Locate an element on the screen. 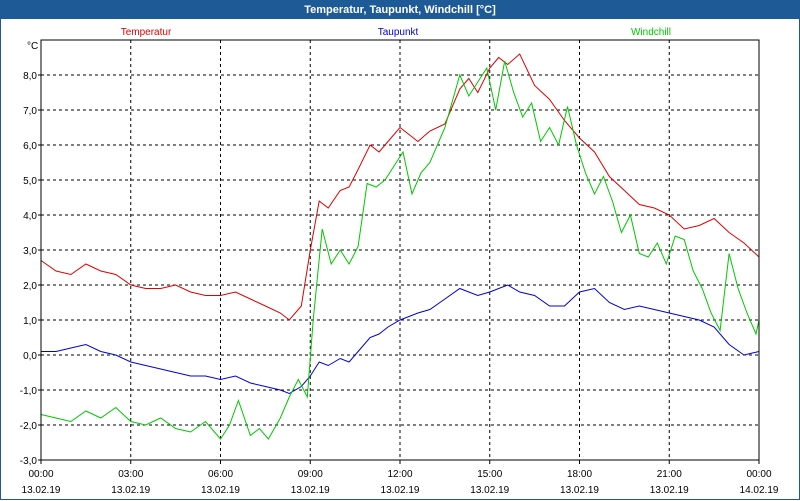 The height and width of the screenshot is (501, 800). x-tick-time-label: 21:00 is located at coordinates (669, 474).